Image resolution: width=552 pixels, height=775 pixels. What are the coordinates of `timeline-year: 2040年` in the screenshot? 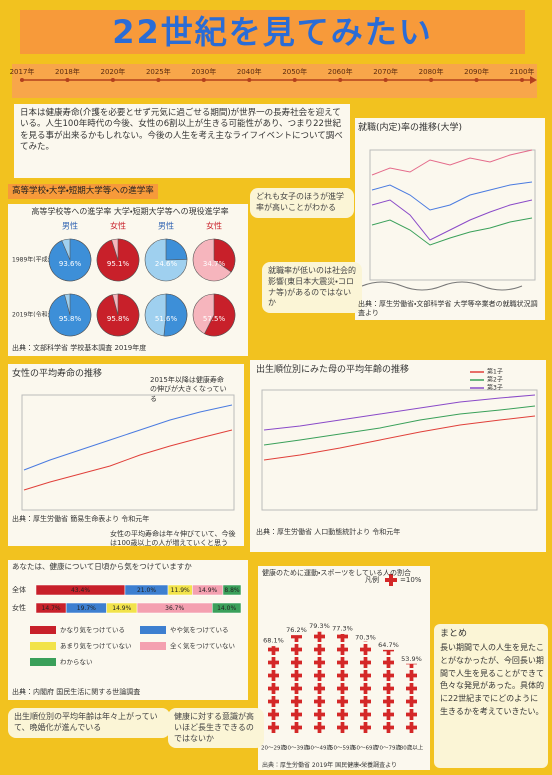 It's located at (249, 71).